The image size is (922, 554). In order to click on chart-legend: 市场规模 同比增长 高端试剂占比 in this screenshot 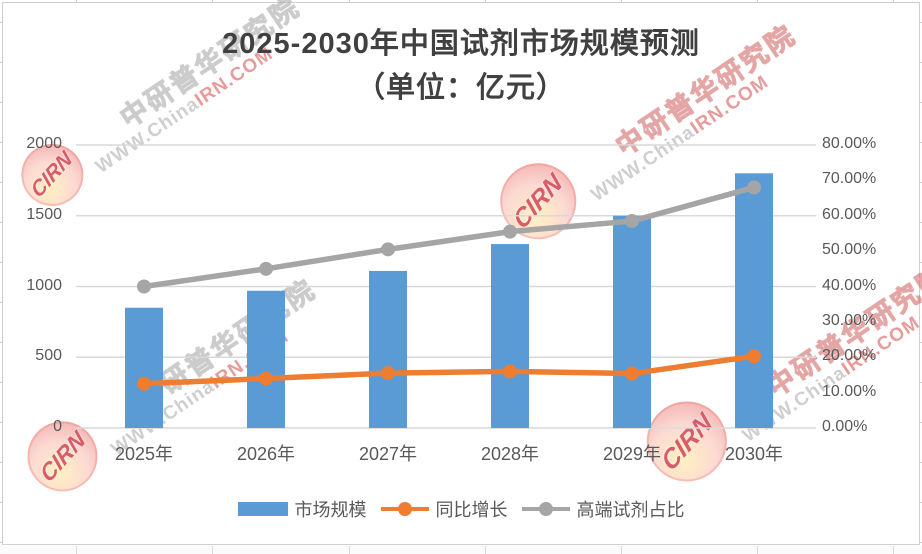, I will do `click(461, 509)`.